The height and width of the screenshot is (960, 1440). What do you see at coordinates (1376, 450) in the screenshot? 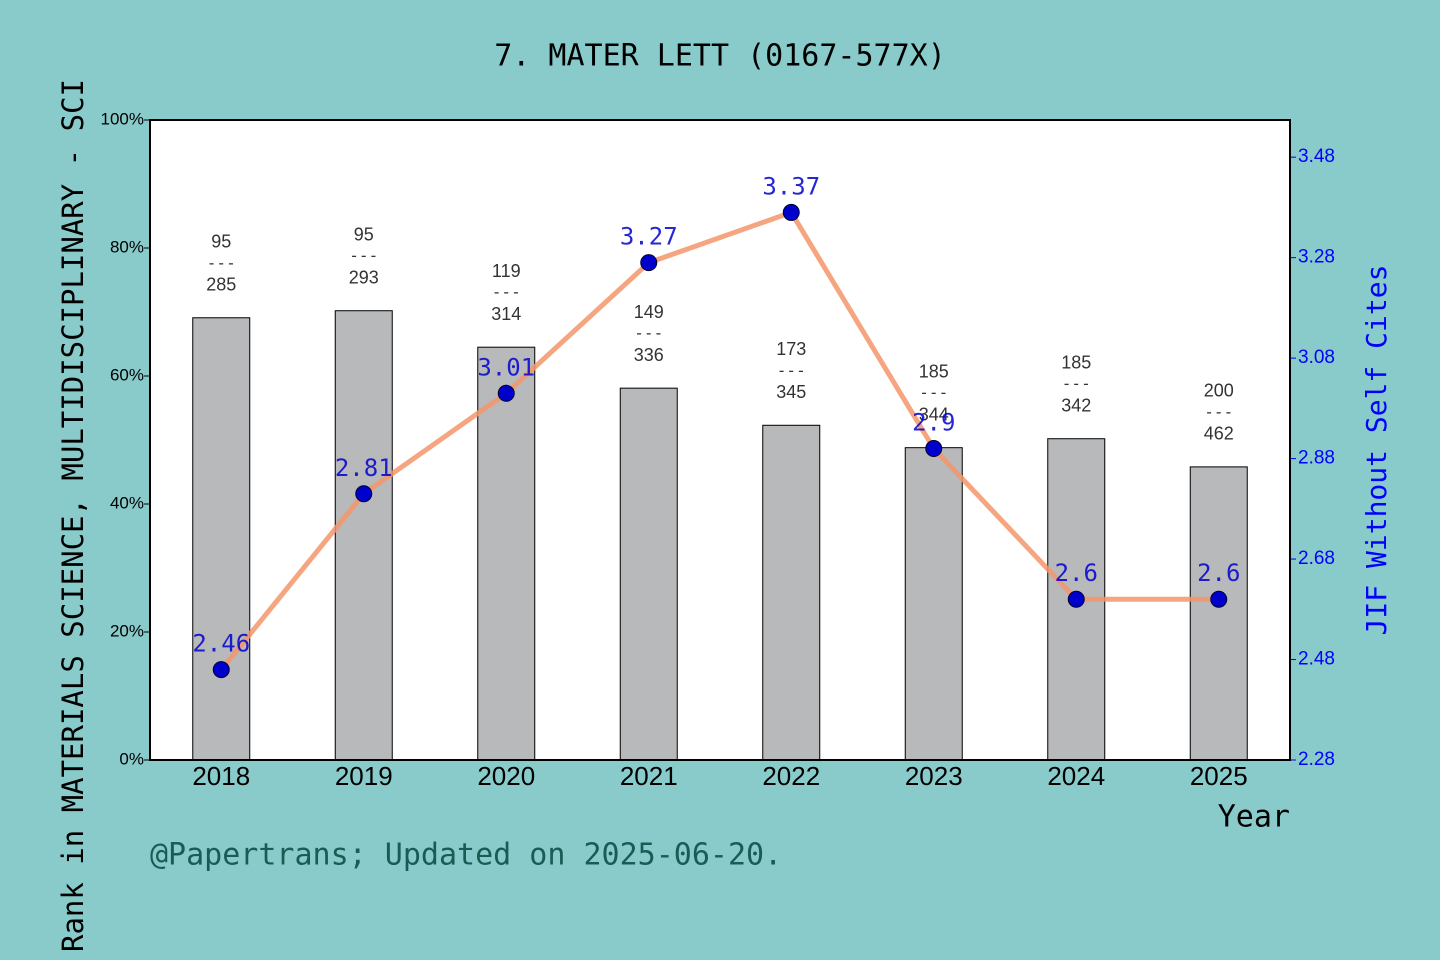
I see `y2-axis-label: JIF Without Self Cites` at bounding box center [1376, 450].